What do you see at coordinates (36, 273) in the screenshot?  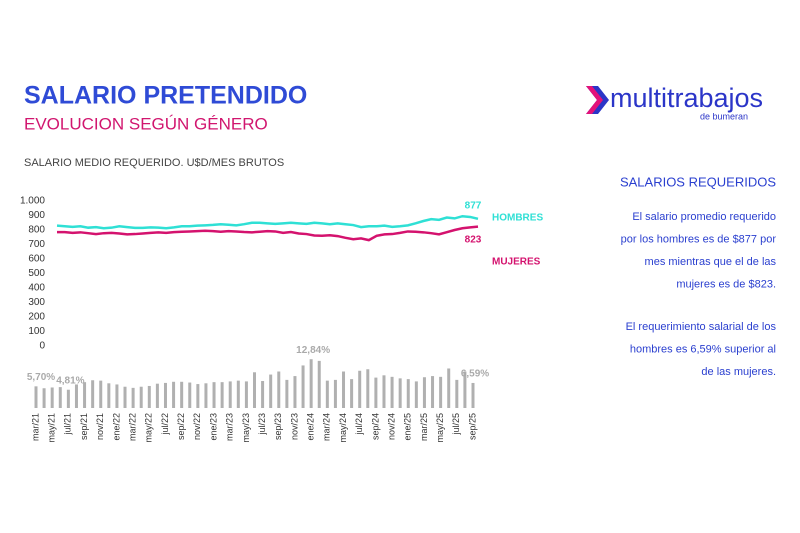 I see `y-tick-label: 500` at bounding box center [36, 273].